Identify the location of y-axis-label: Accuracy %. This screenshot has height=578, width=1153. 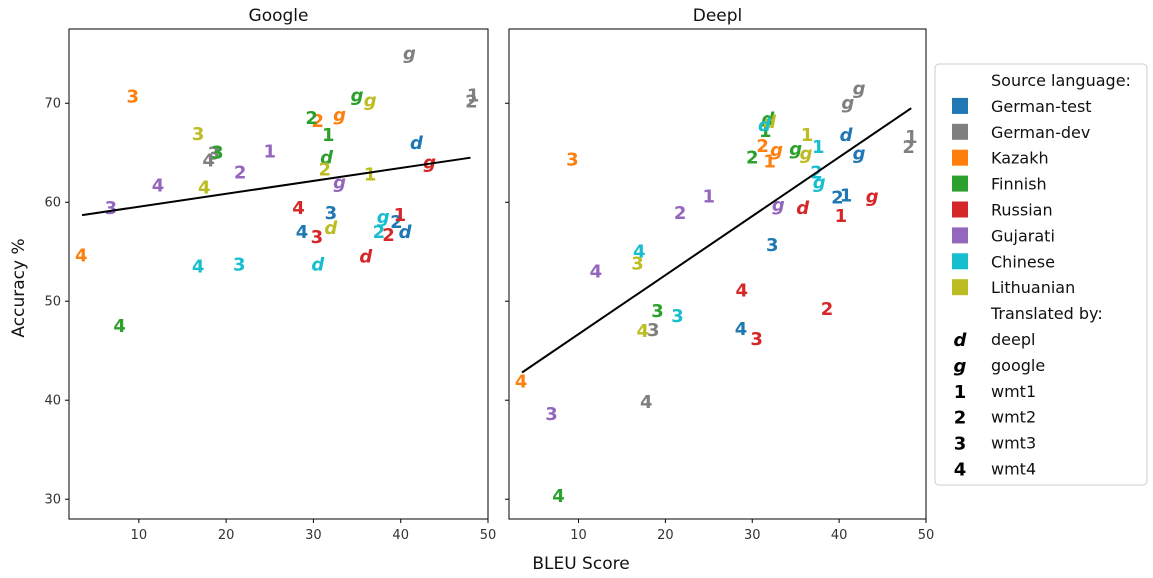
(19, 287).